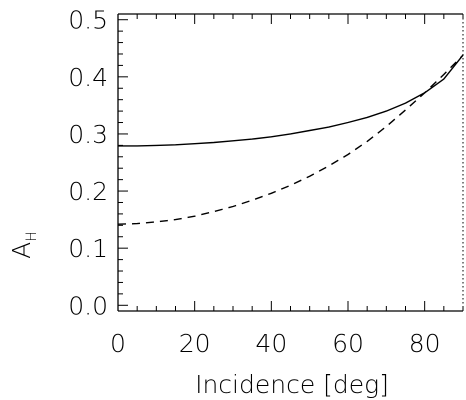 This screenshot has height=400, width=466. Describe the element at coordinates (88, 77) in the screenshot. I see `y-tick-label: 0.4` at that location.